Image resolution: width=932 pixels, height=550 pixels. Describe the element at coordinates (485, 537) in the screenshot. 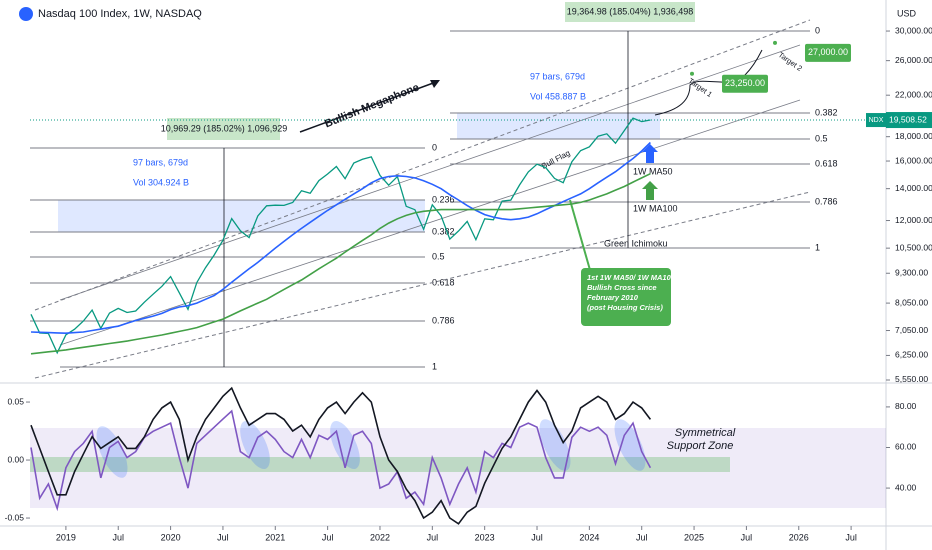

I see `x-tick-label: 2023` at that location.